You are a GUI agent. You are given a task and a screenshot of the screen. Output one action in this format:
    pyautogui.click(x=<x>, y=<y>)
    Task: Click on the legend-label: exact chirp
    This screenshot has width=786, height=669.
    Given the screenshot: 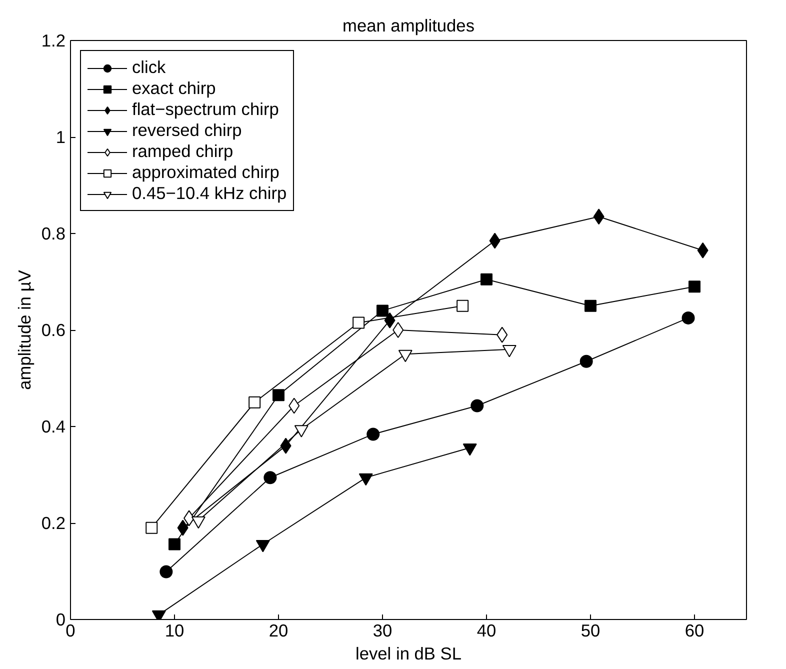 What is the action you would take?
    pyautogui.click(x=174, y=88)
    